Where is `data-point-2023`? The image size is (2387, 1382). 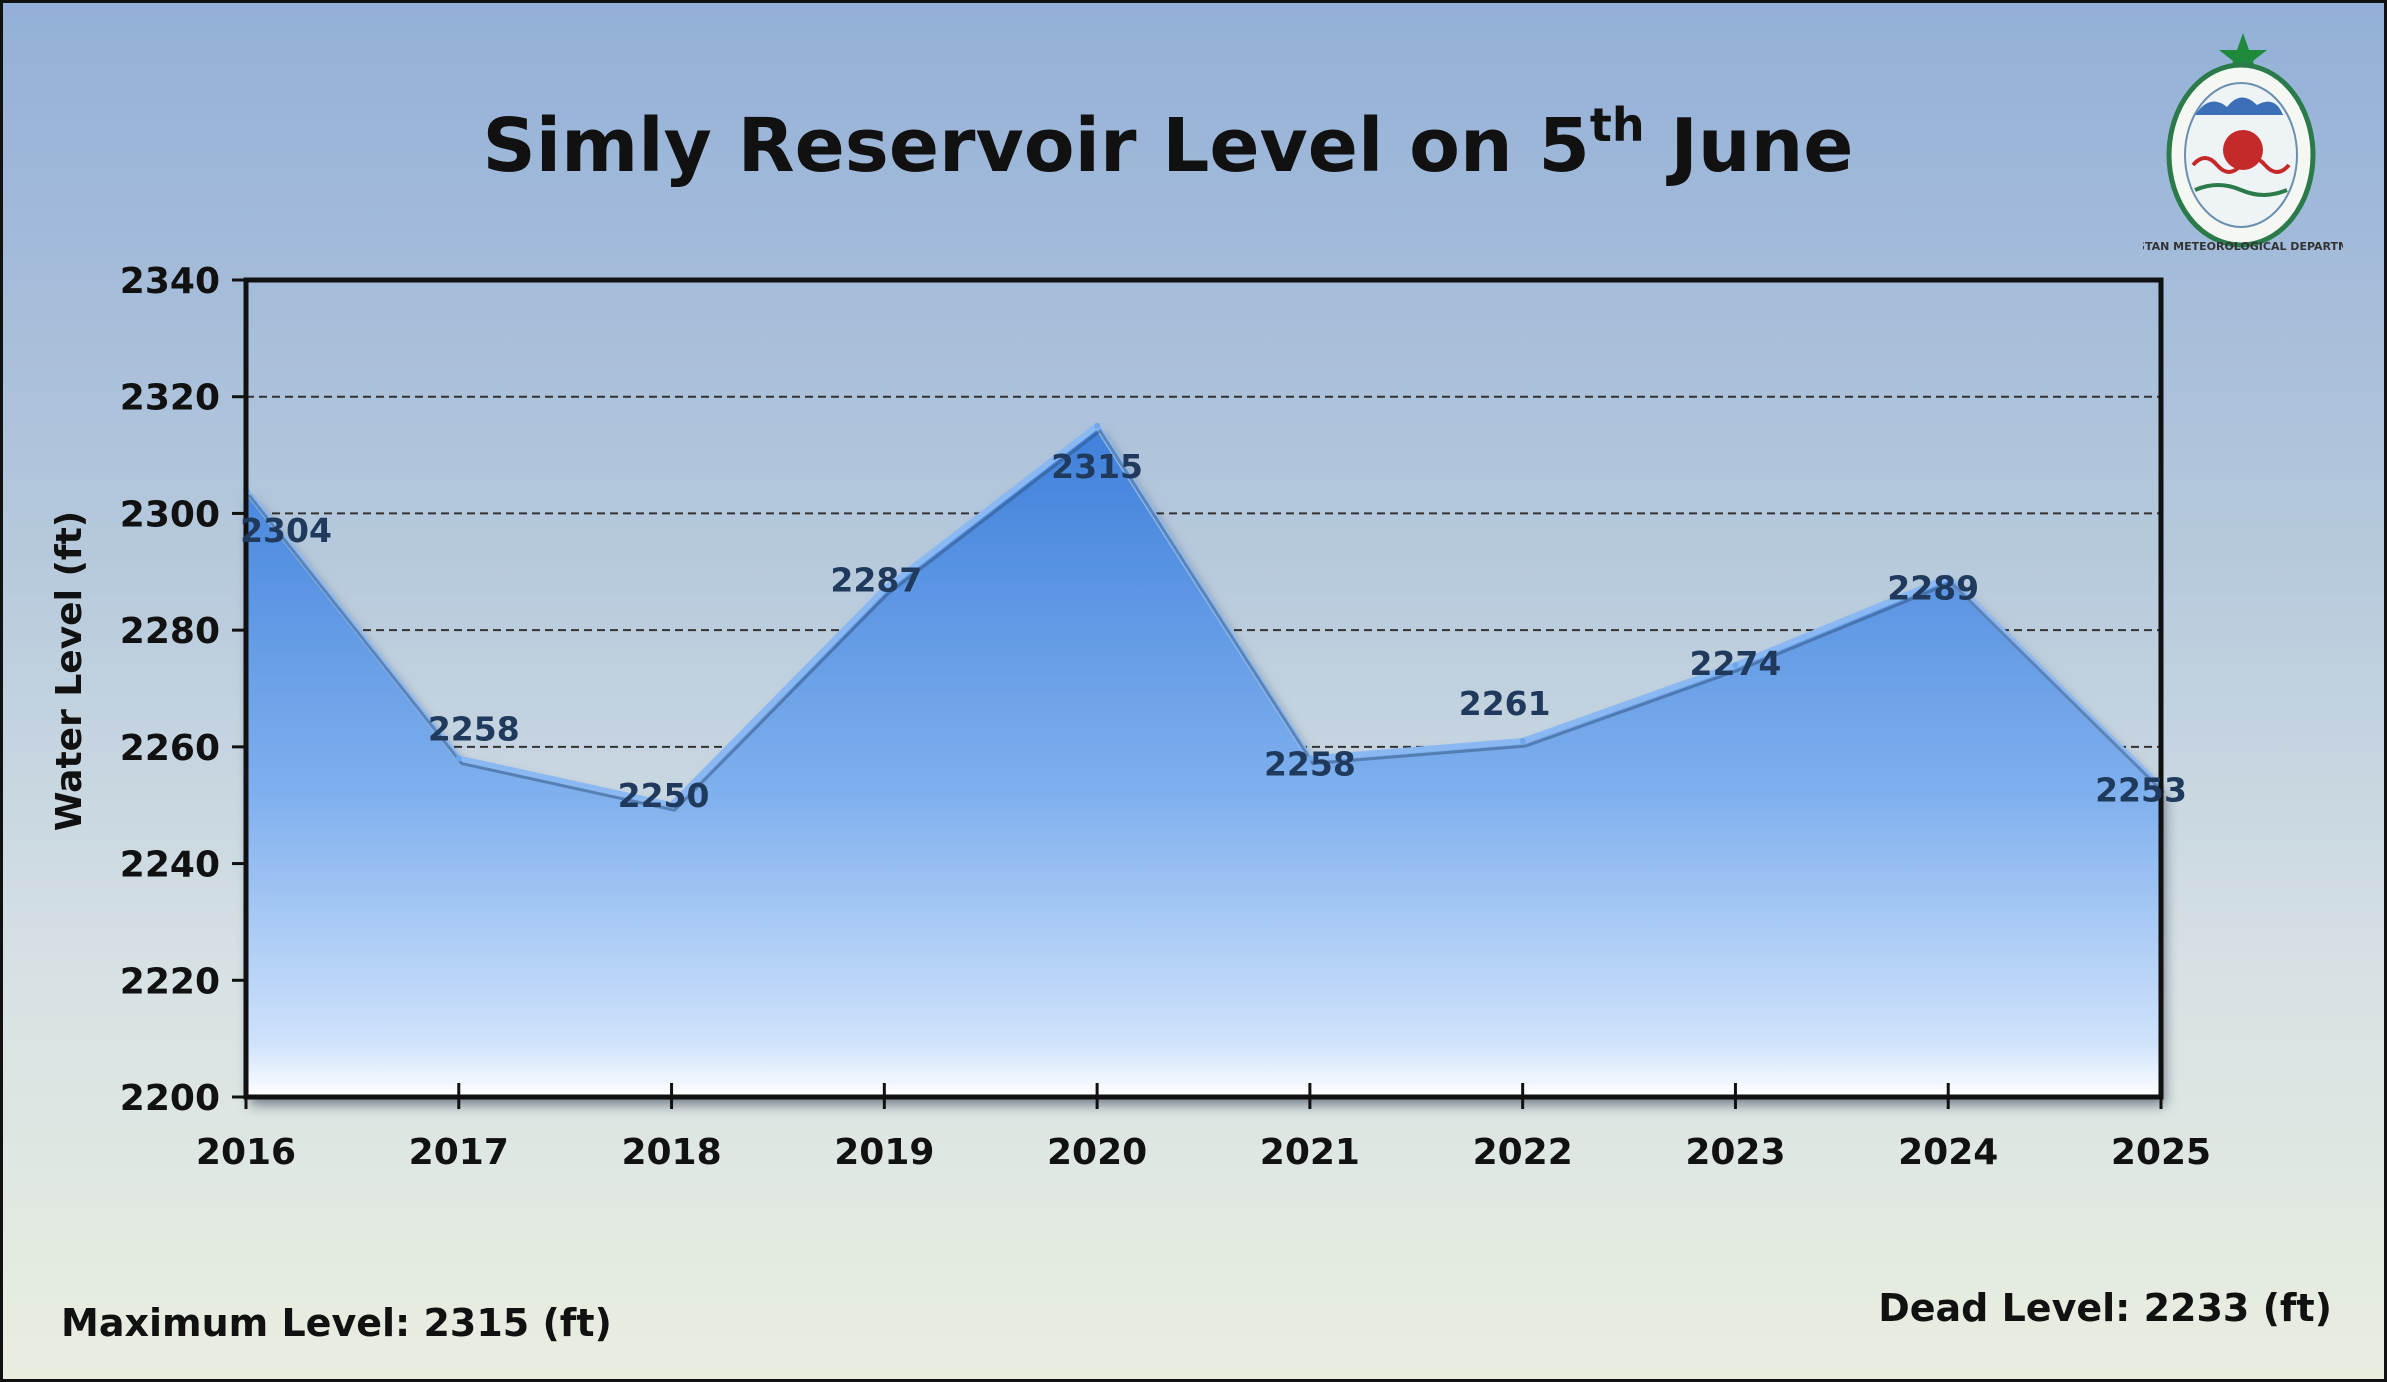 data-point-2023 is located at coordinates (1735, 665).